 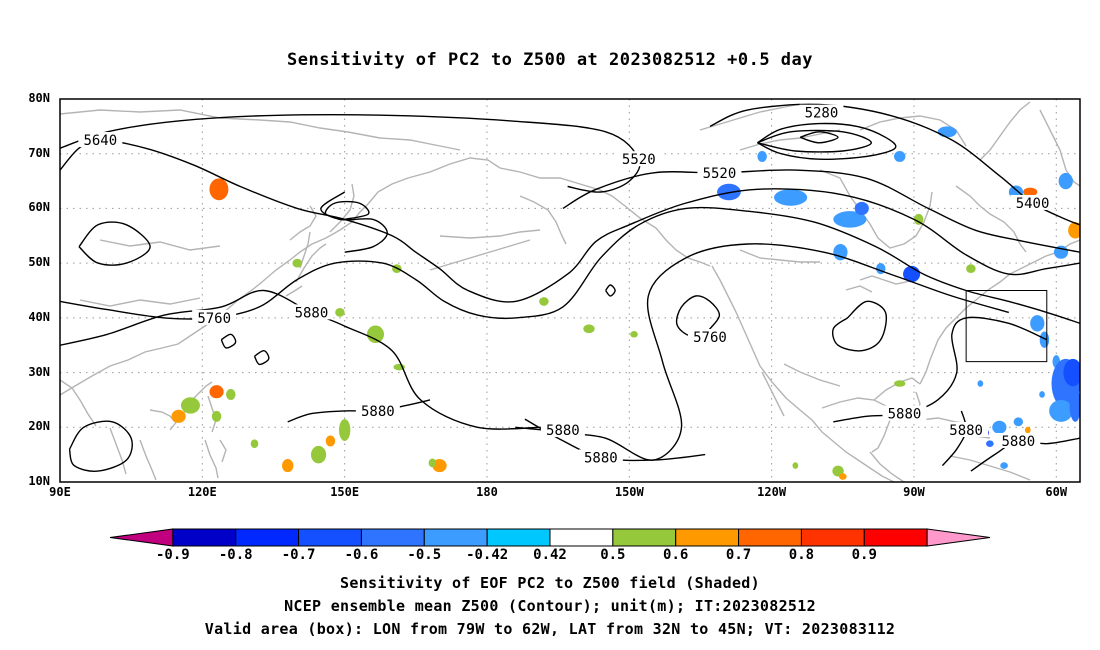 What do you see at coordinates (39, 316) in the screenshot?
I see `lat-tick-label: 40N` at bounding box center [39, 316].